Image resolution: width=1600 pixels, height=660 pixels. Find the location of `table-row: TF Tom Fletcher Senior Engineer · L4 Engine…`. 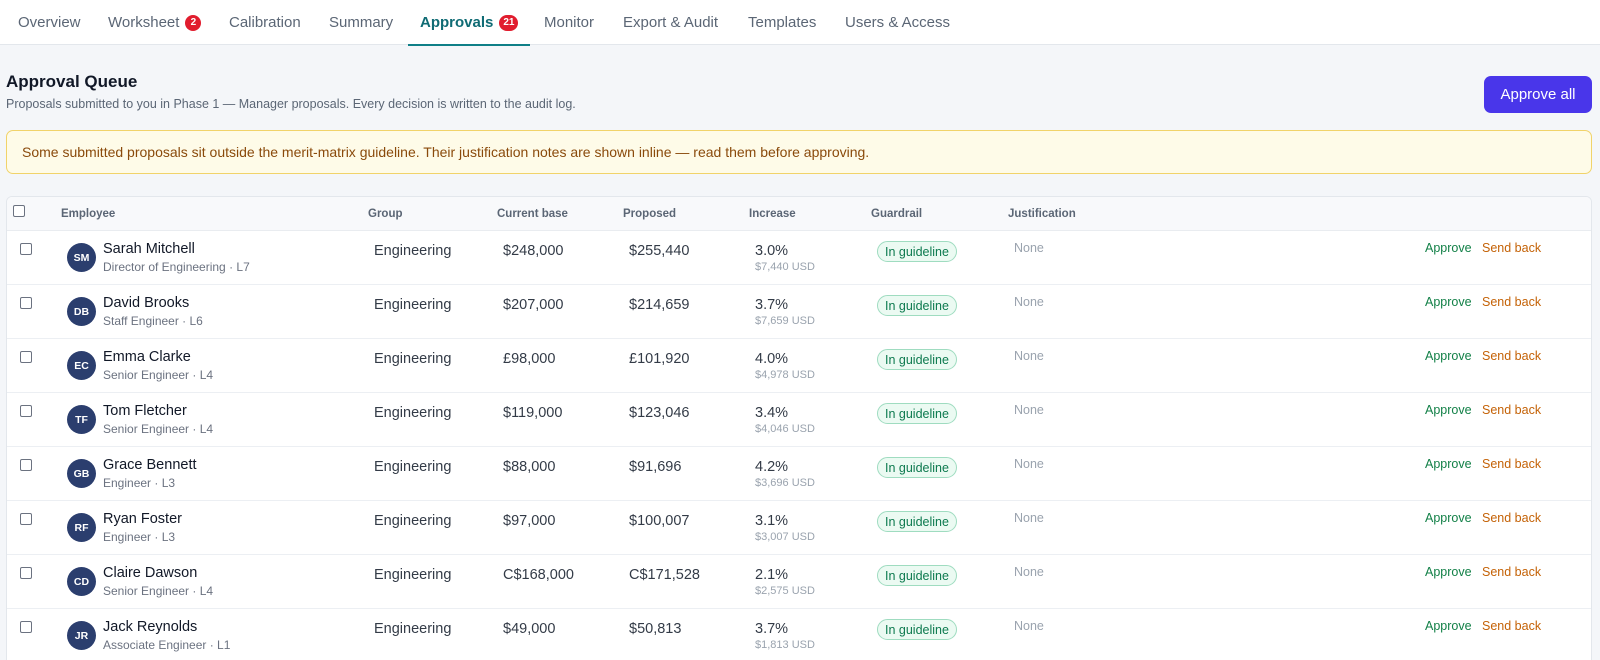

table-row: TF Tom Fletcher Senior Engineer · L4 Engine… is located at coordinates (799, 420).